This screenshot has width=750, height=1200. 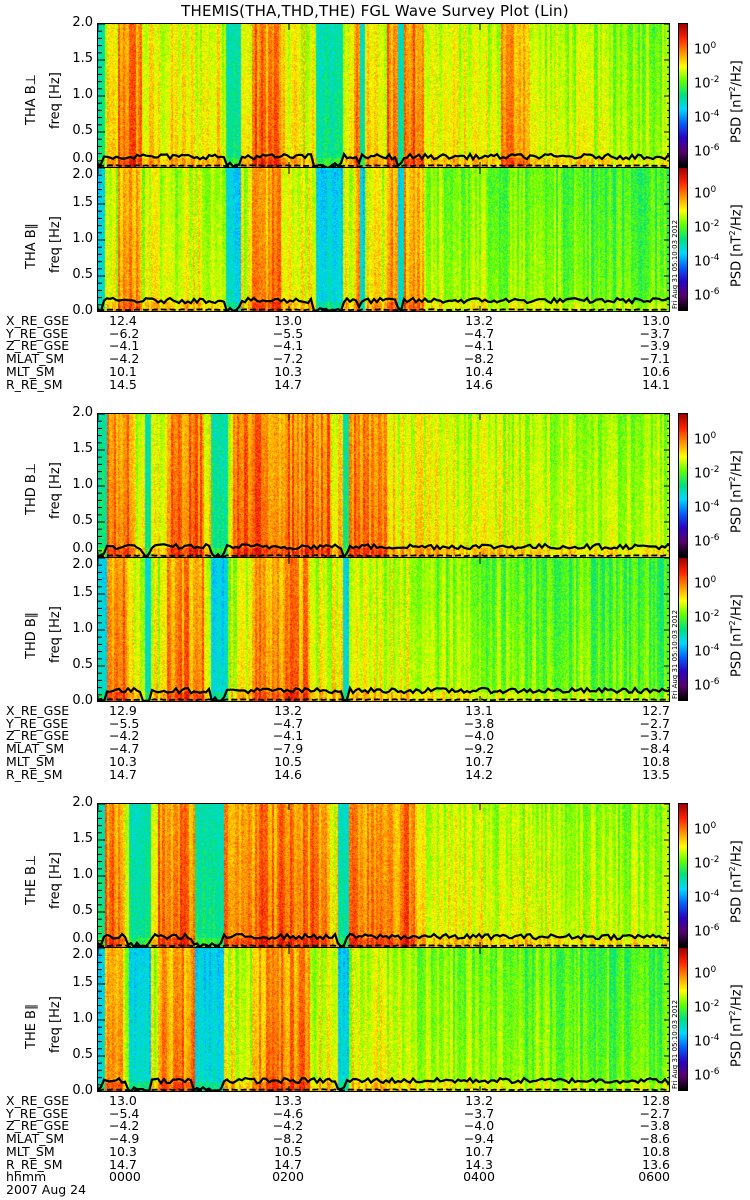 I want to click on date-label: 2007 Aug 24, so click(x=46, y=1189).